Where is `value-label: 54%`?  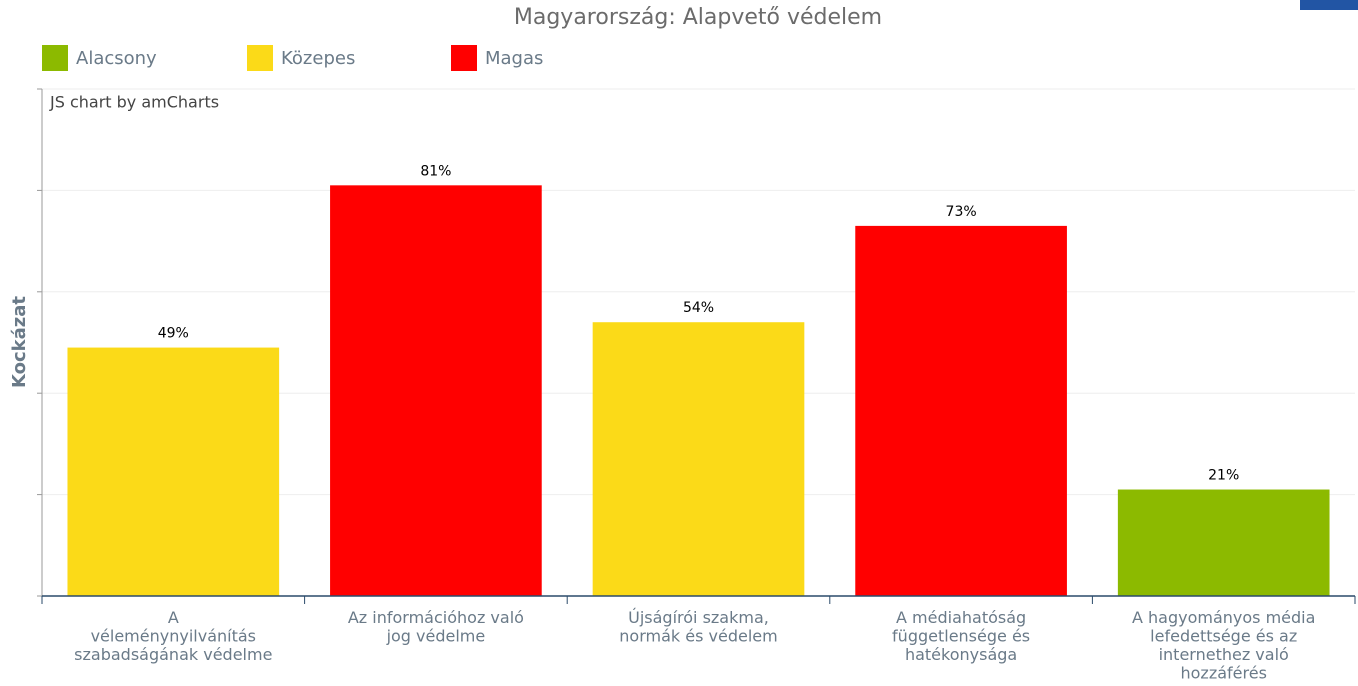 value-label: 54% is located at coordinates (698, 308).